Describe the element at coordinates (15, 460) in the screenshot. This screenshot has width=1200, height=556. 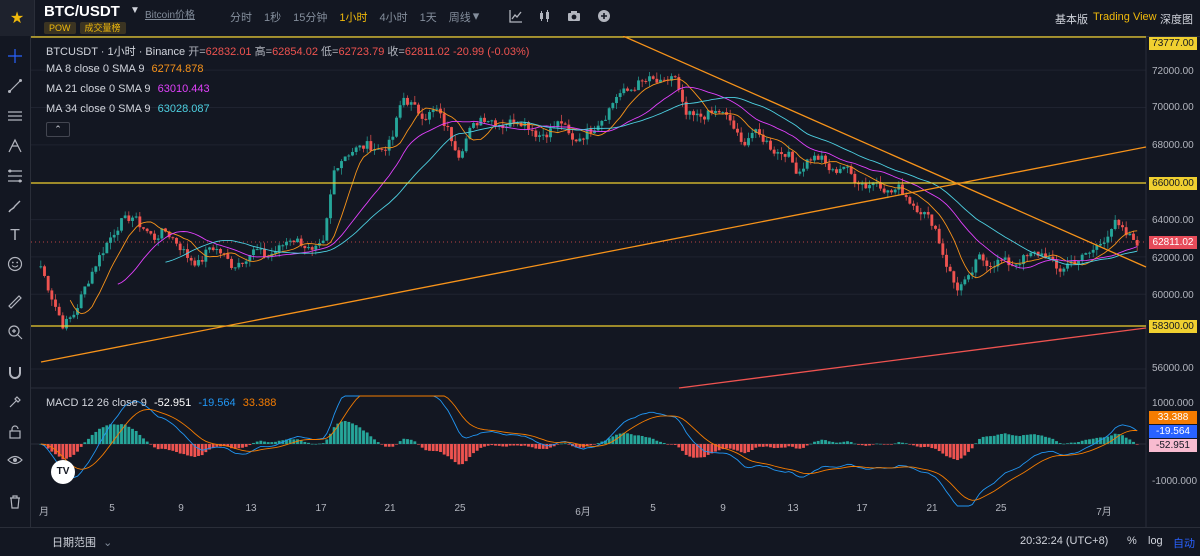
I see `eye-icon` at that location.